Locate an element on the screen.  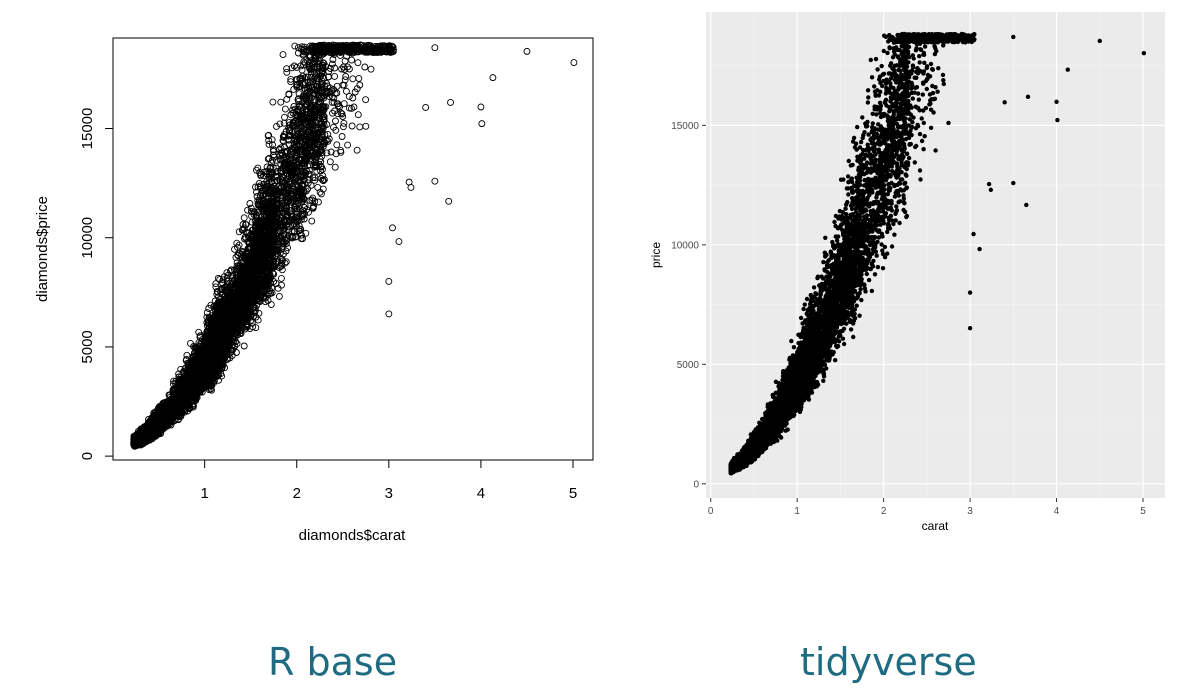
base-point-cloud is located at coordinates (263, 245).